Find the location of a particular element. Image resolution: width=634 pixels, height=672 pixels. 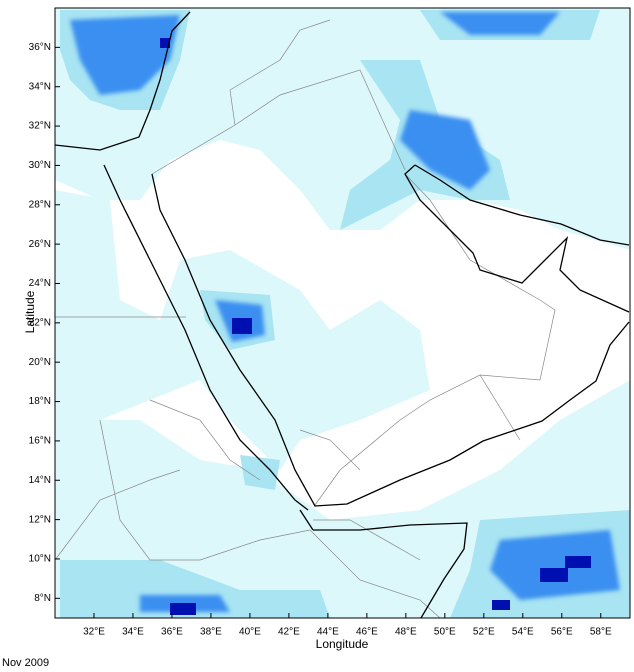

y-tick-label: 22°N is located at coordinates (40, 322).